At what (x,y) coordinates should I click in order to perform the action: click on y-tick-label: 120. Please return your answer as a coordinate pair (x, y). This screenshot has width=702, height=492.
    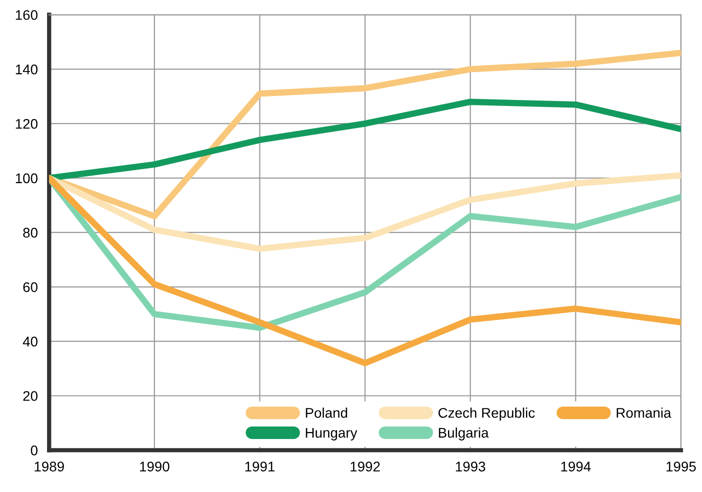
    Looking at the image, I should click on (27, 123).